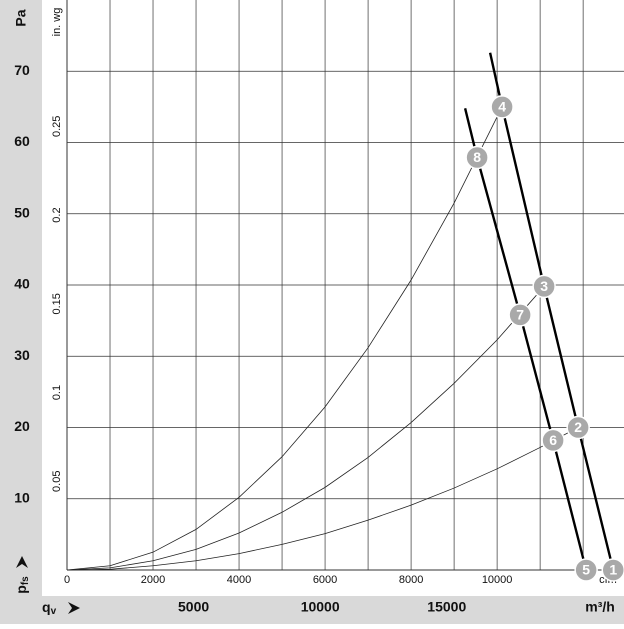 The width and height of the screenshot is (624, 629). I want to click on x-tick-label: 10000, so click(497, 580).